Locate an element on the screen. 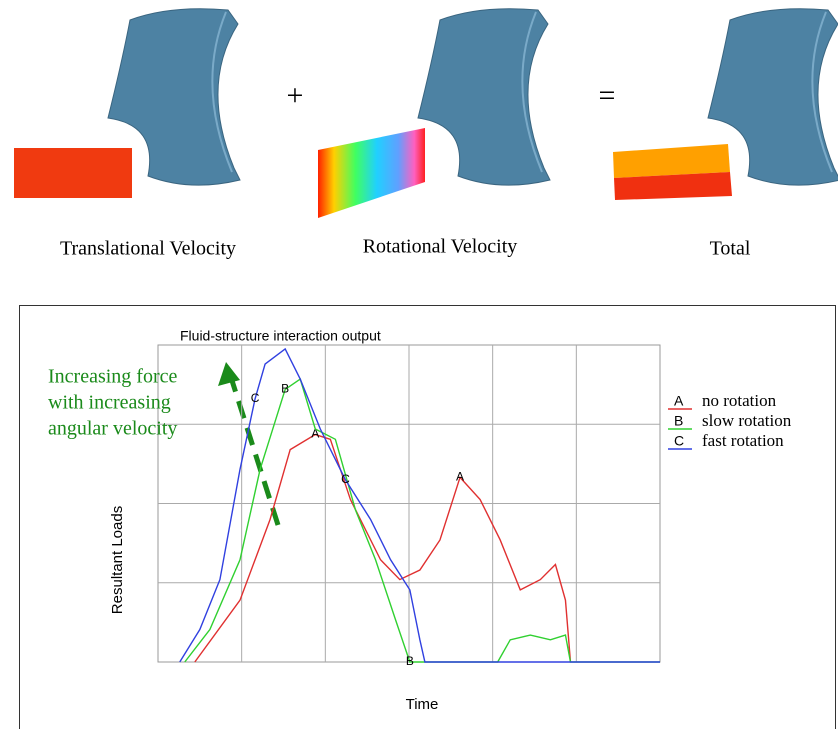 The width and height of the screenshot is (838, 729). chart-title: Fluid-structure interaction output is located at coordinates (280, 336).